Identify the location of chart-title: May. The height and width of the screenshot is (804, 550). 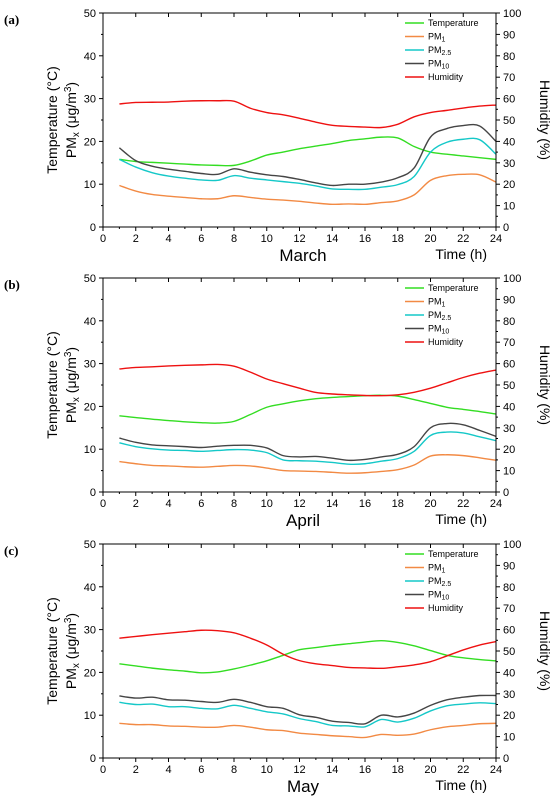
(303, 786).